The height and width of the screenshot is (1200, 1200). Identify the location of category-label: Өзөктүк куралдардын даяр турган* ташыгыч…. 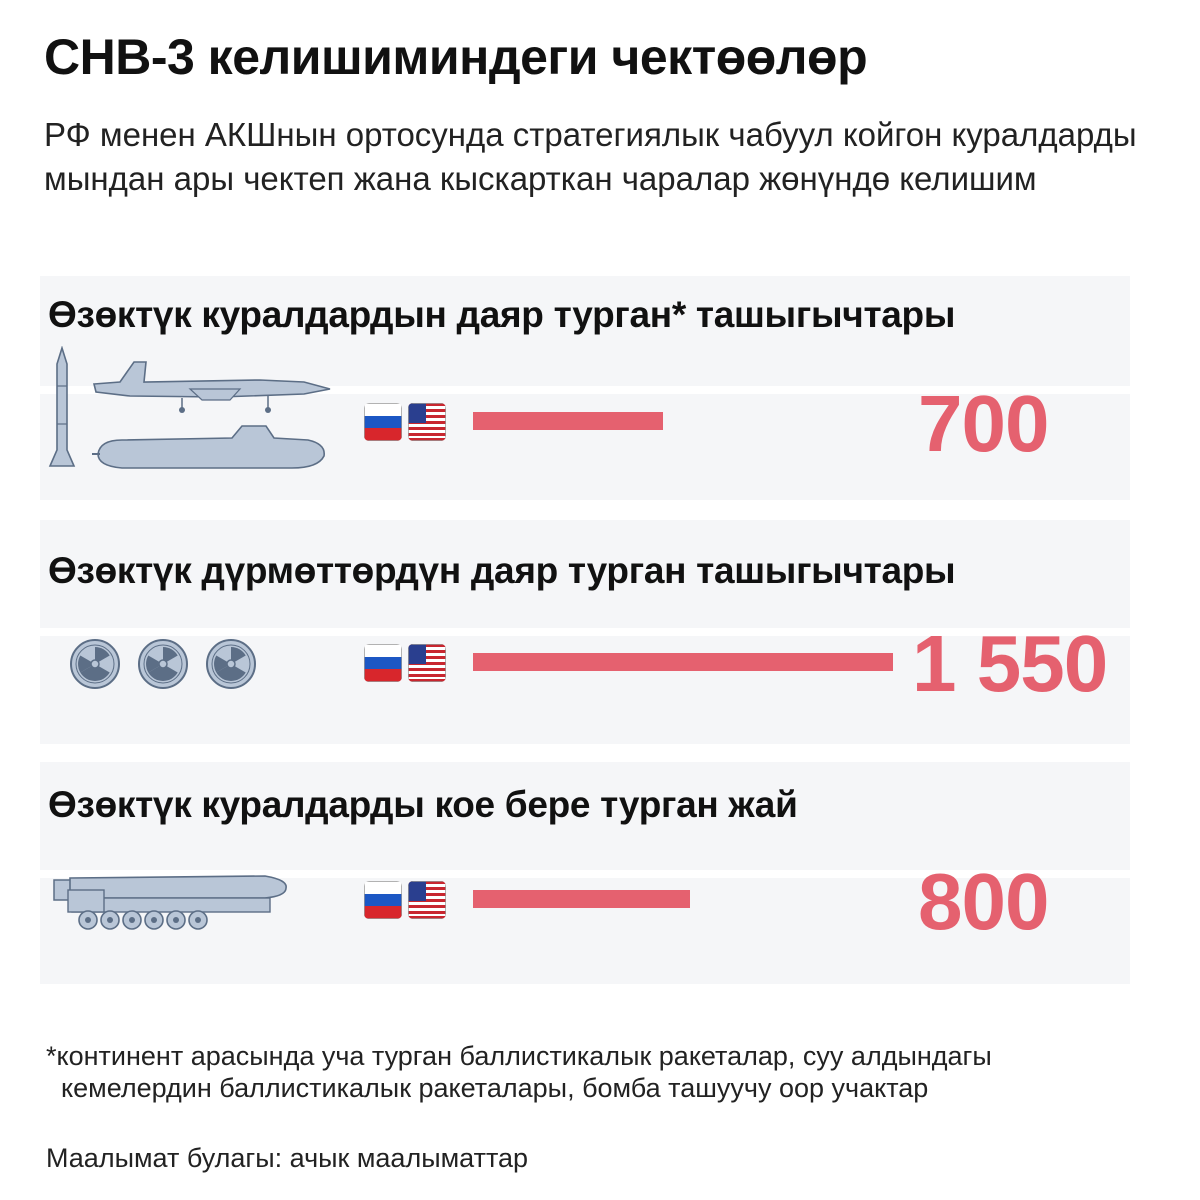
(502, 314).